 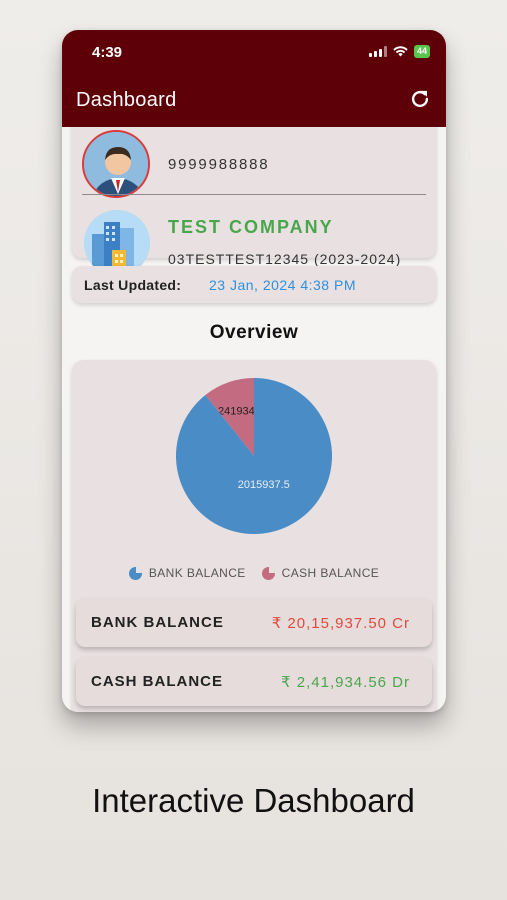 I want to click on last-updated-value: 23 Jan, 2024 4:38 PM, so click(x=282, y=285).